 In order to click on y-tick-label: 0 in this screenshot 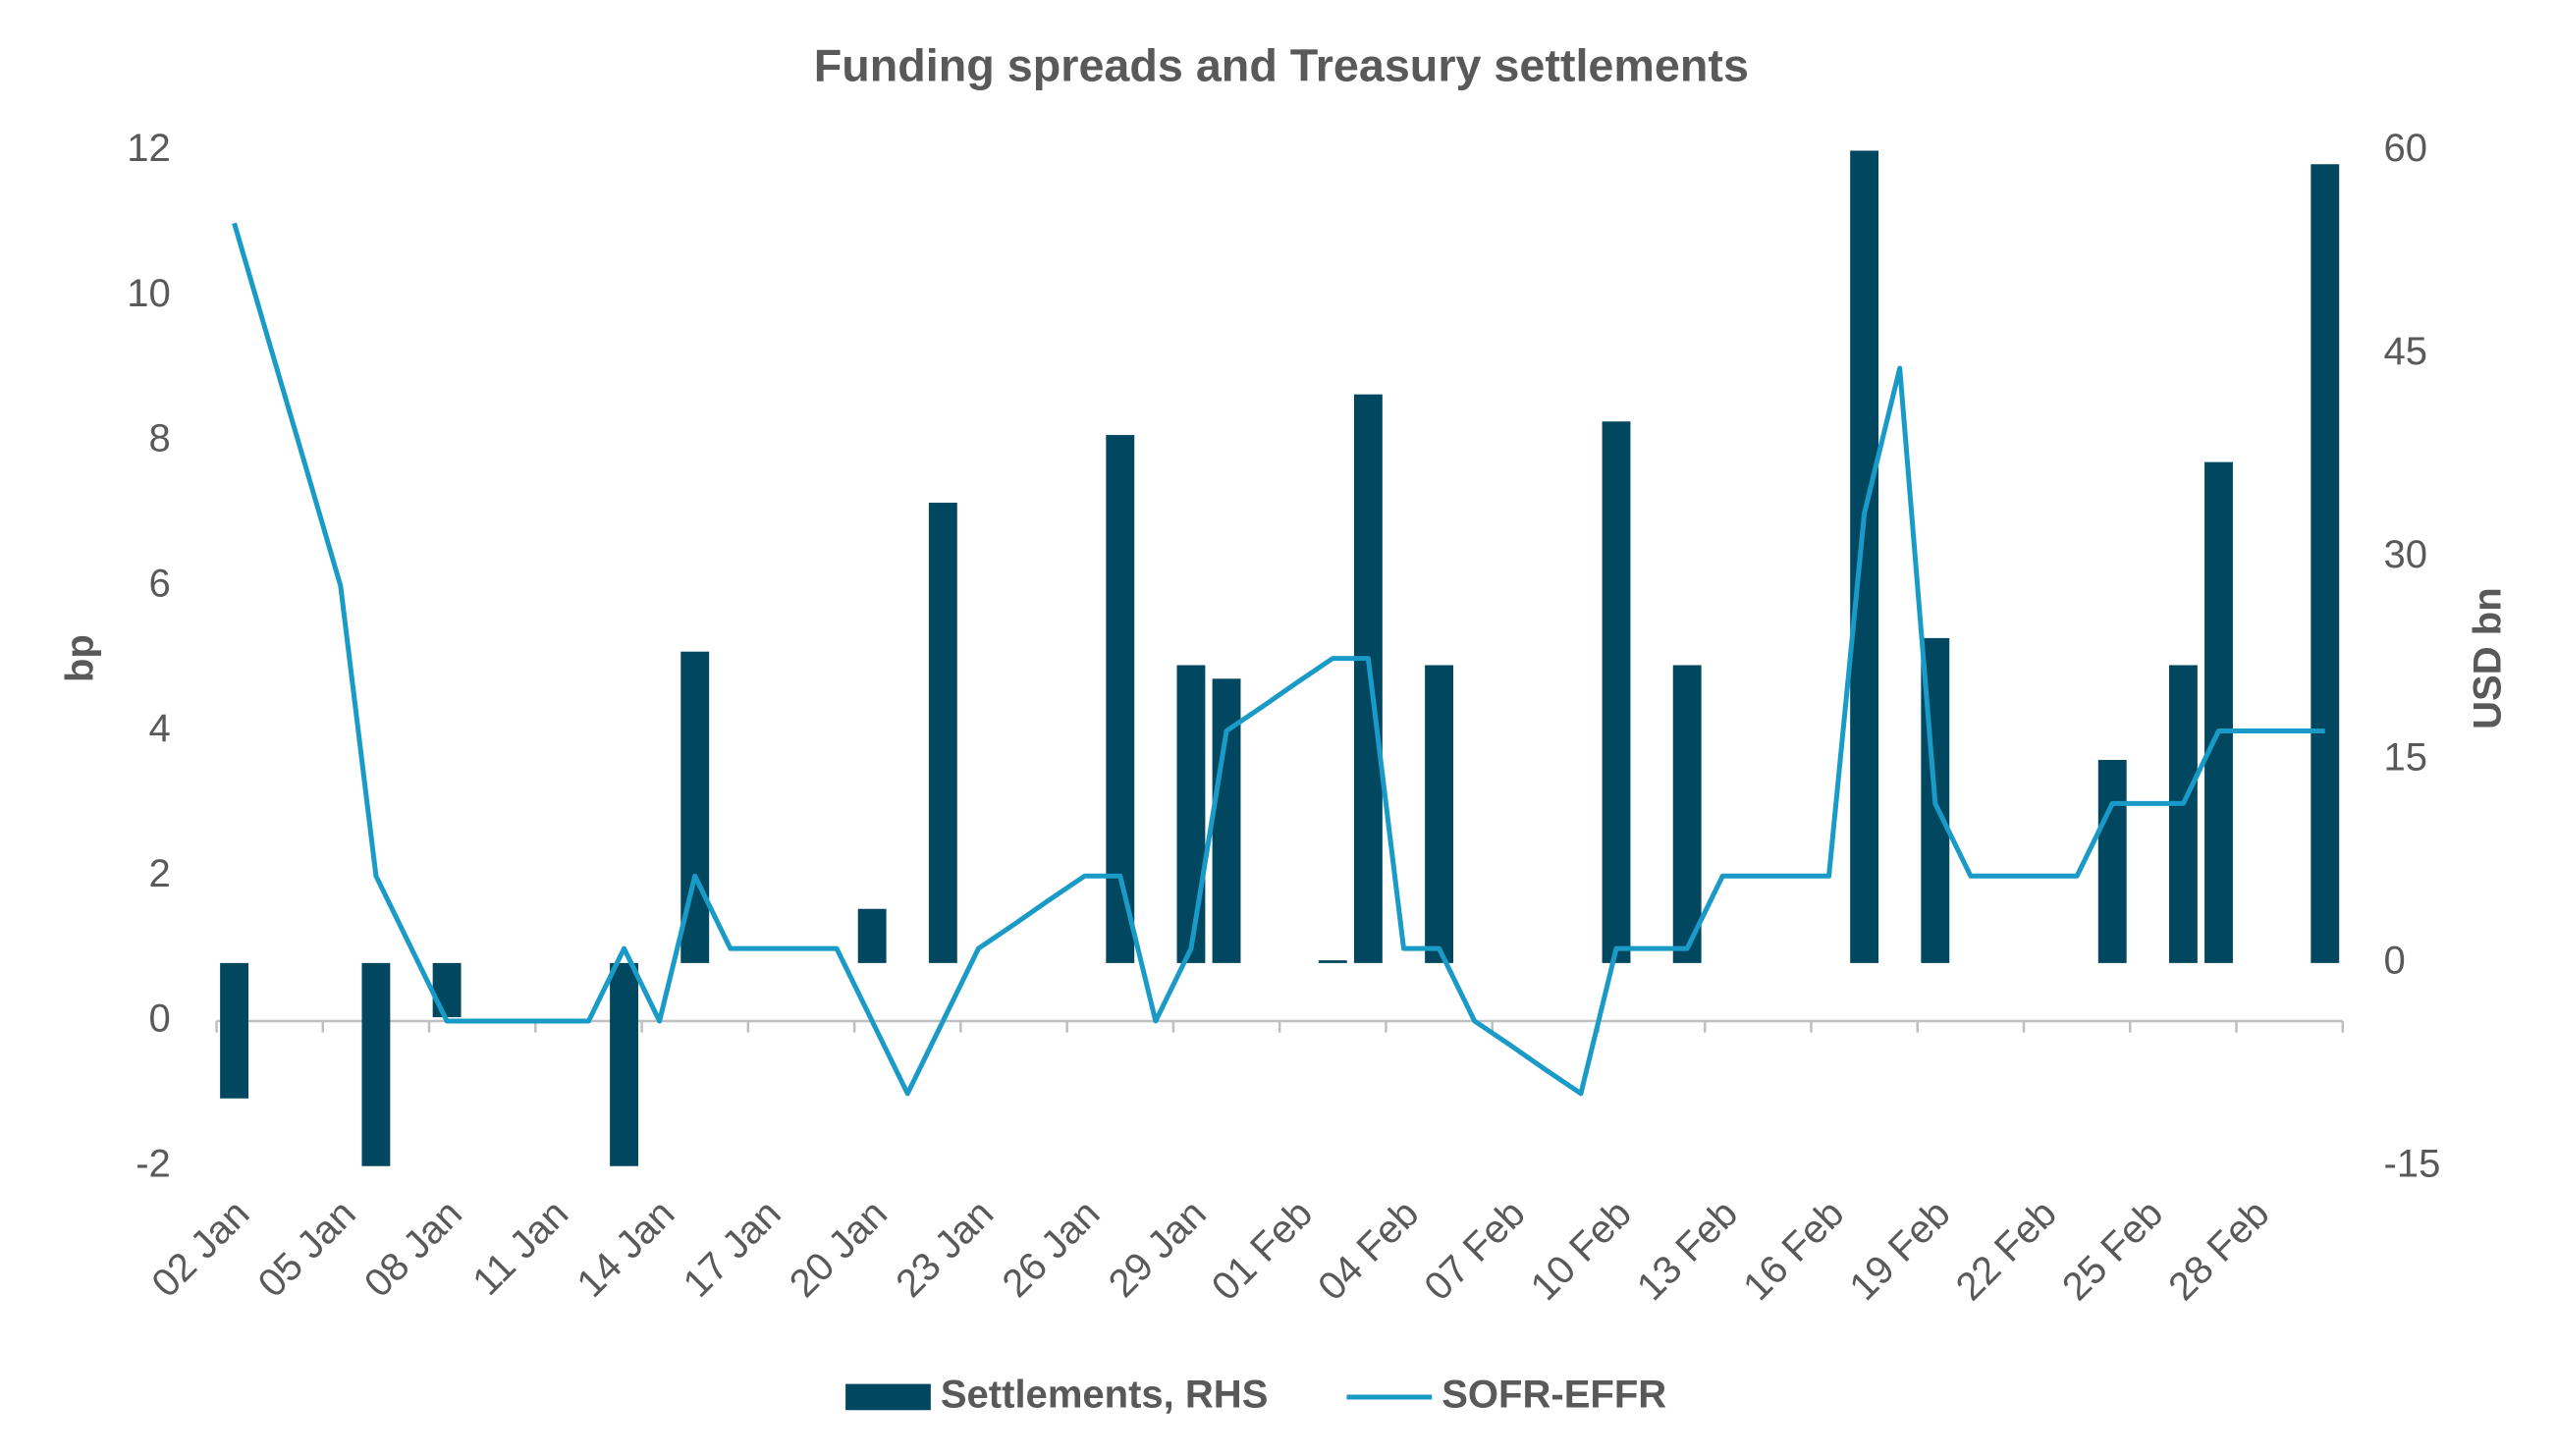, I will do `click(160, 1019)`.